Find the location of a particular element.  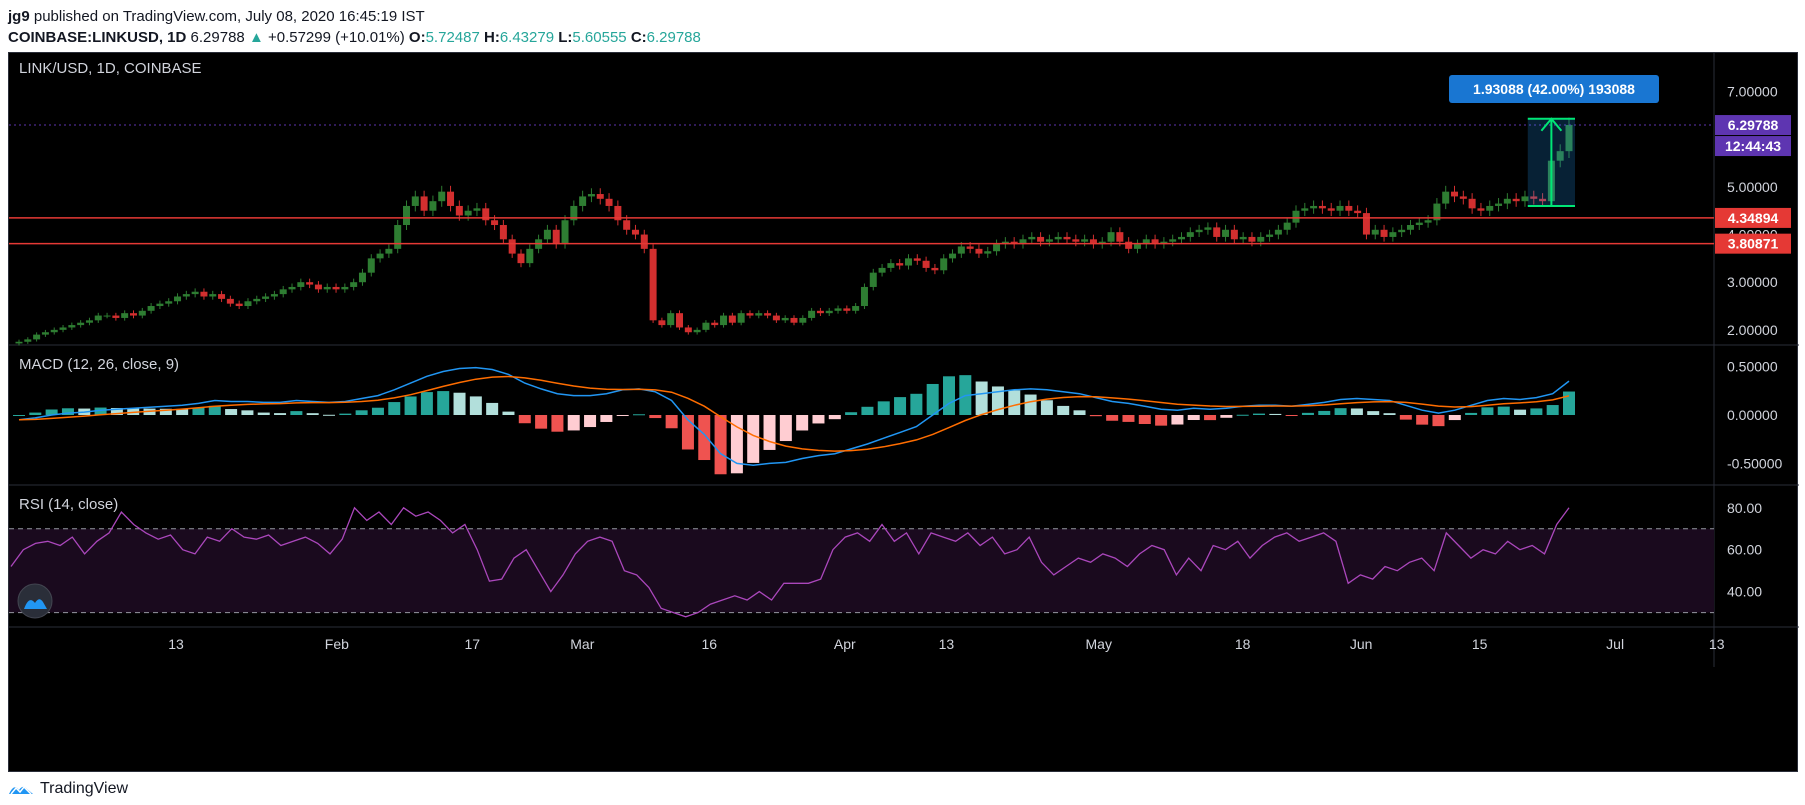

support-tag is located at coordinates (1753, 217).